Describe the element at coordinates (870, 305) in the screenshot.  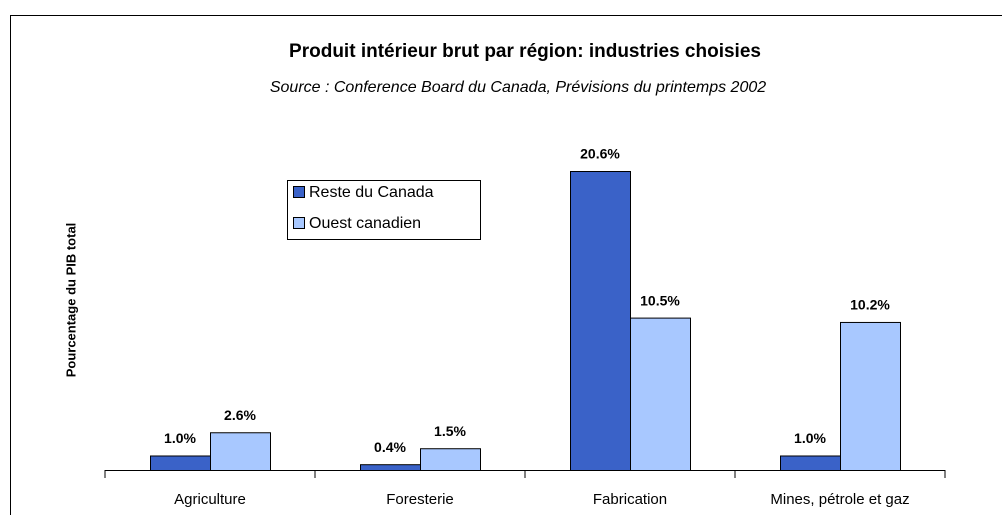
I see `data-label: 10.2%` at that location.